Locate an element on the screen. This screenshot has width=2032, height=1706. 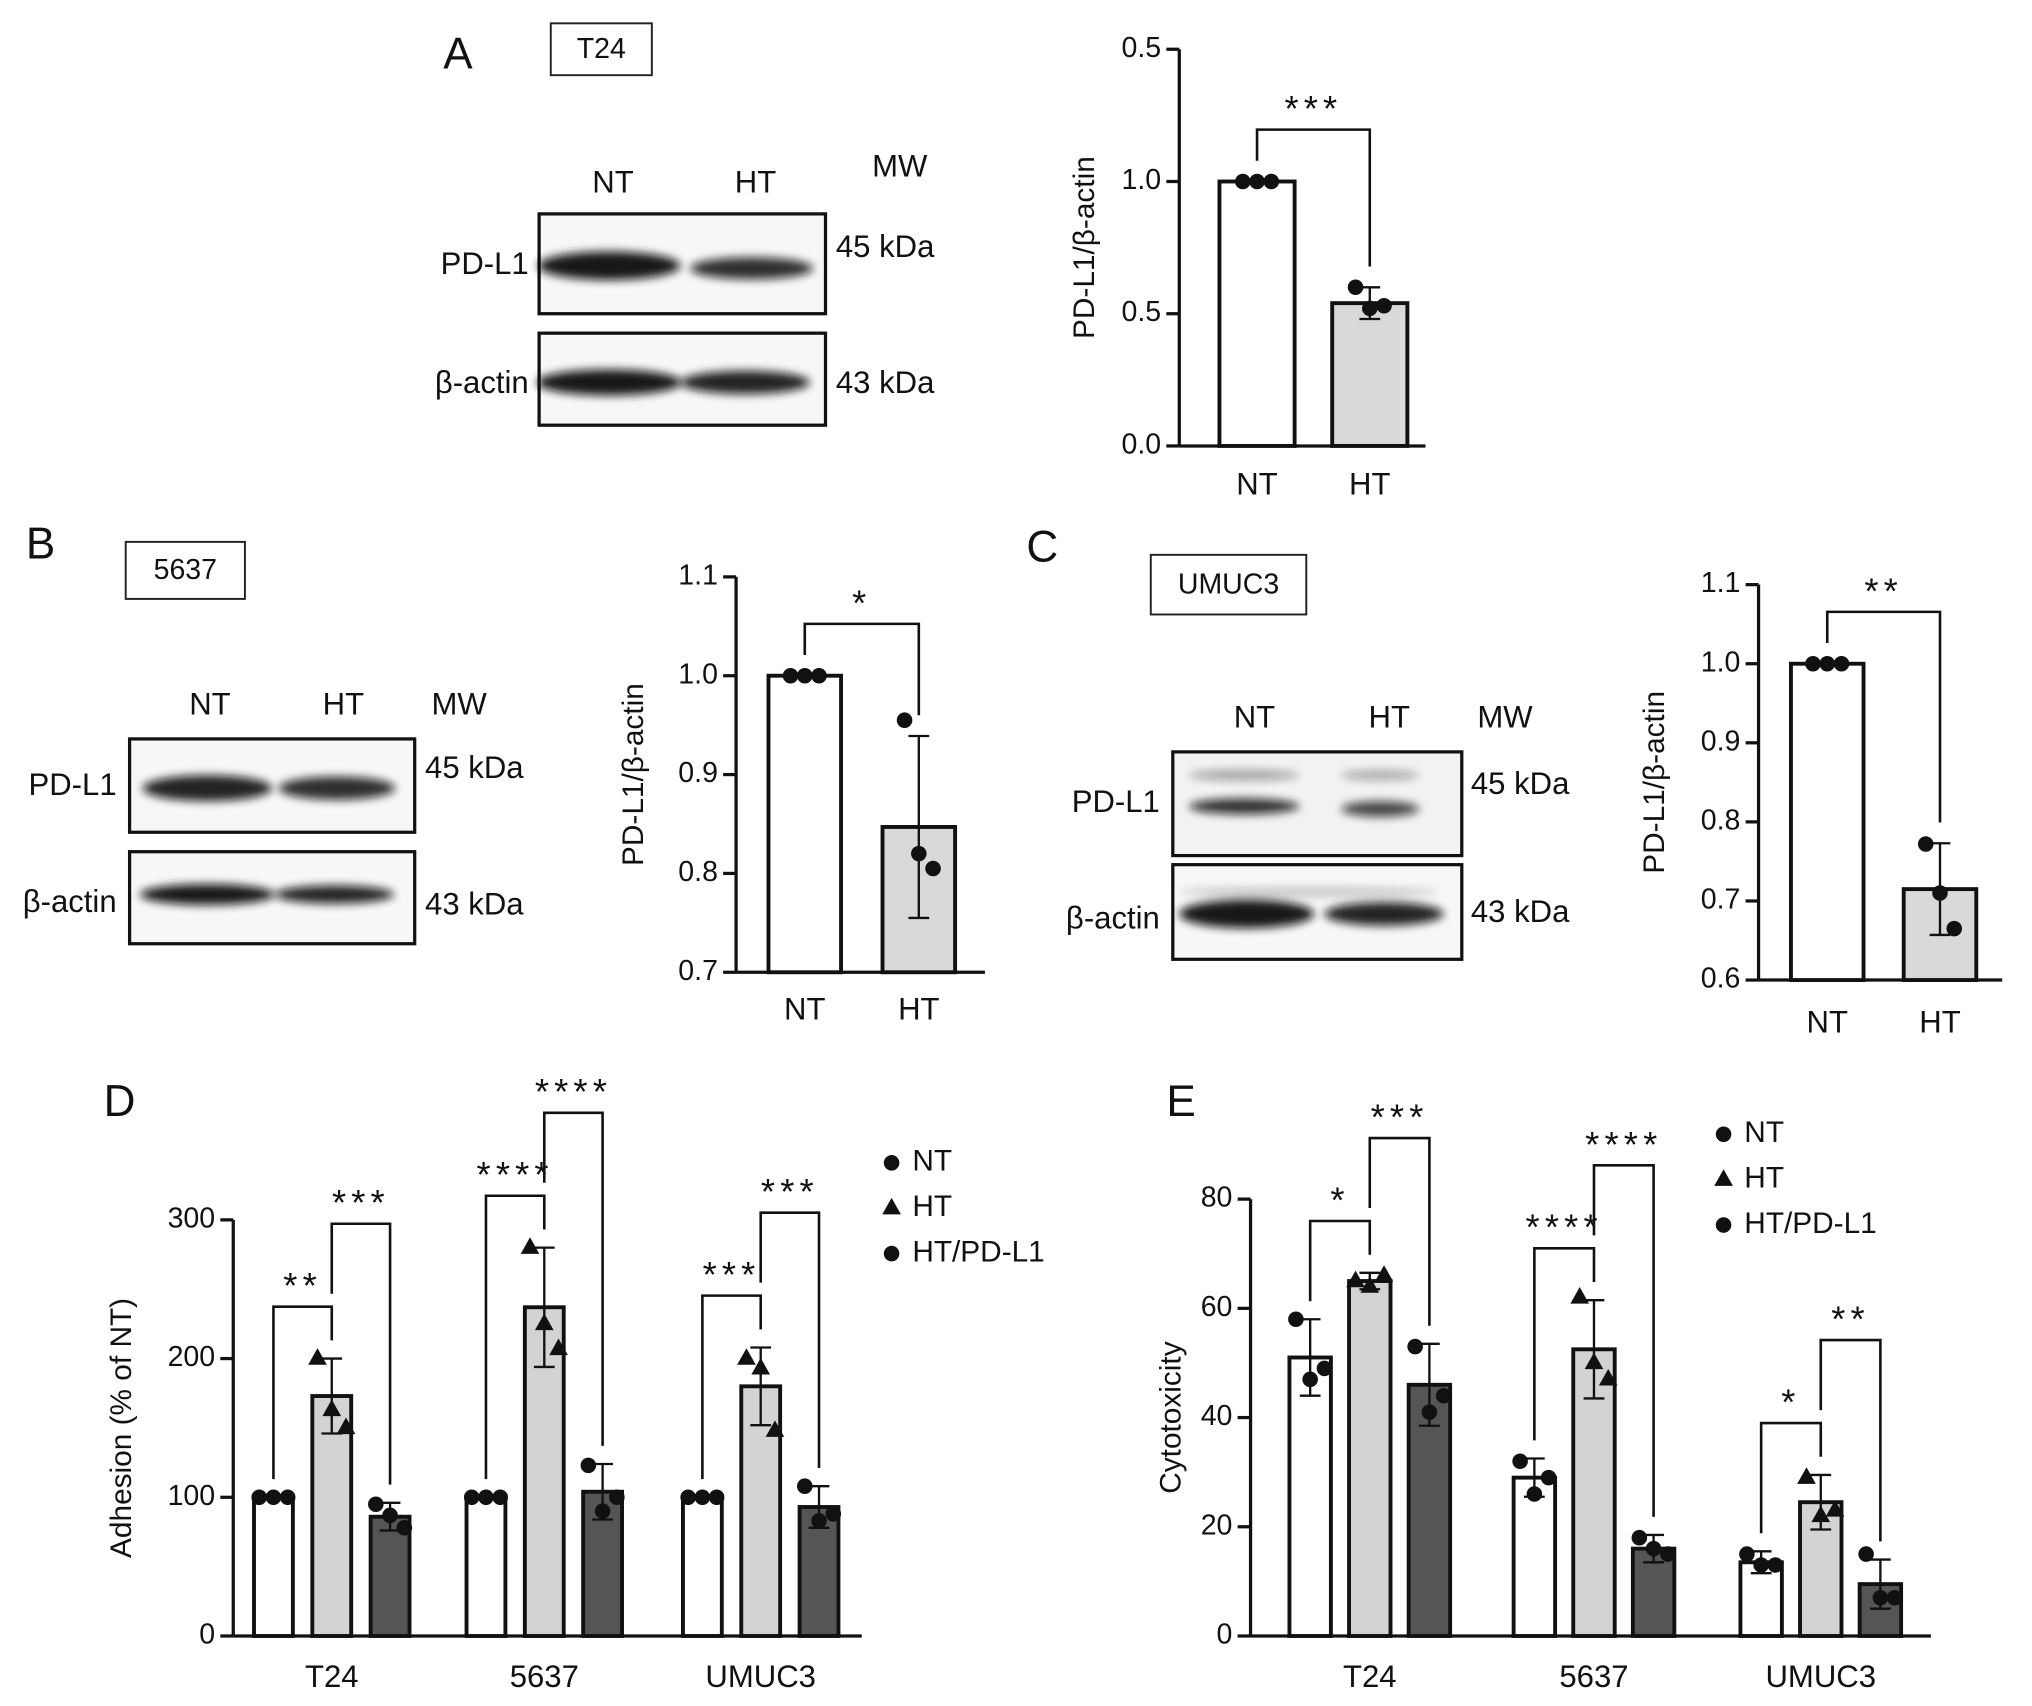
x-tick-label: 5637 is located at coordinates (1593, 1676).